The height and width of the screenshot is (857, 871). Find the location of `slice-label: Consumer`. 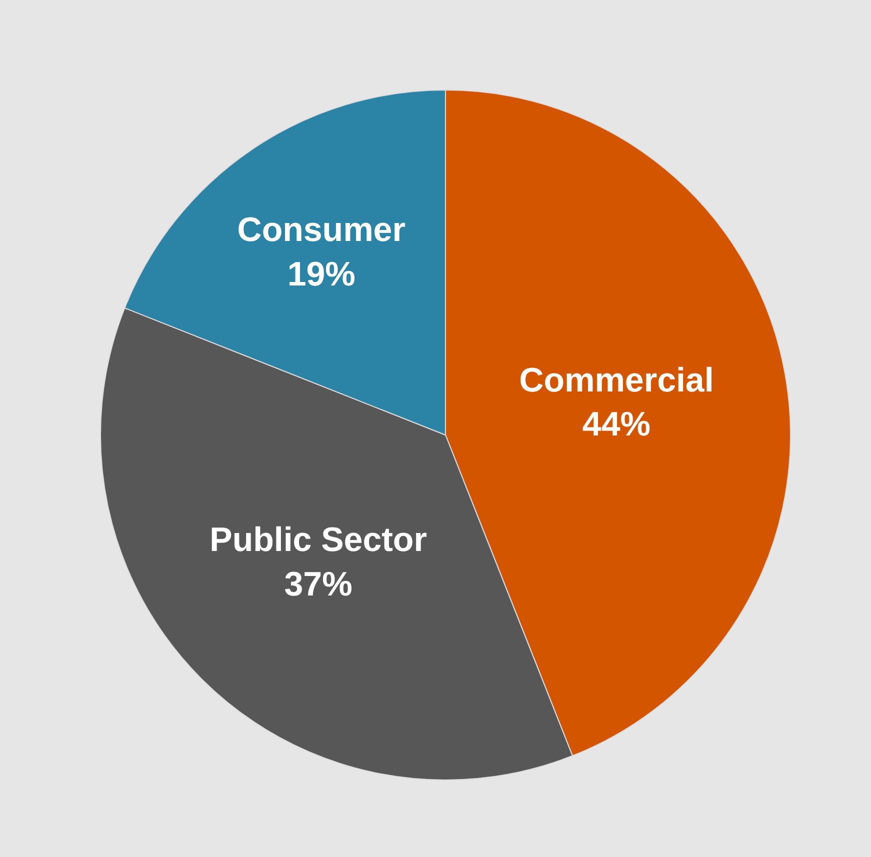

slice-label: Consumer is located at coordinates (321, 230).